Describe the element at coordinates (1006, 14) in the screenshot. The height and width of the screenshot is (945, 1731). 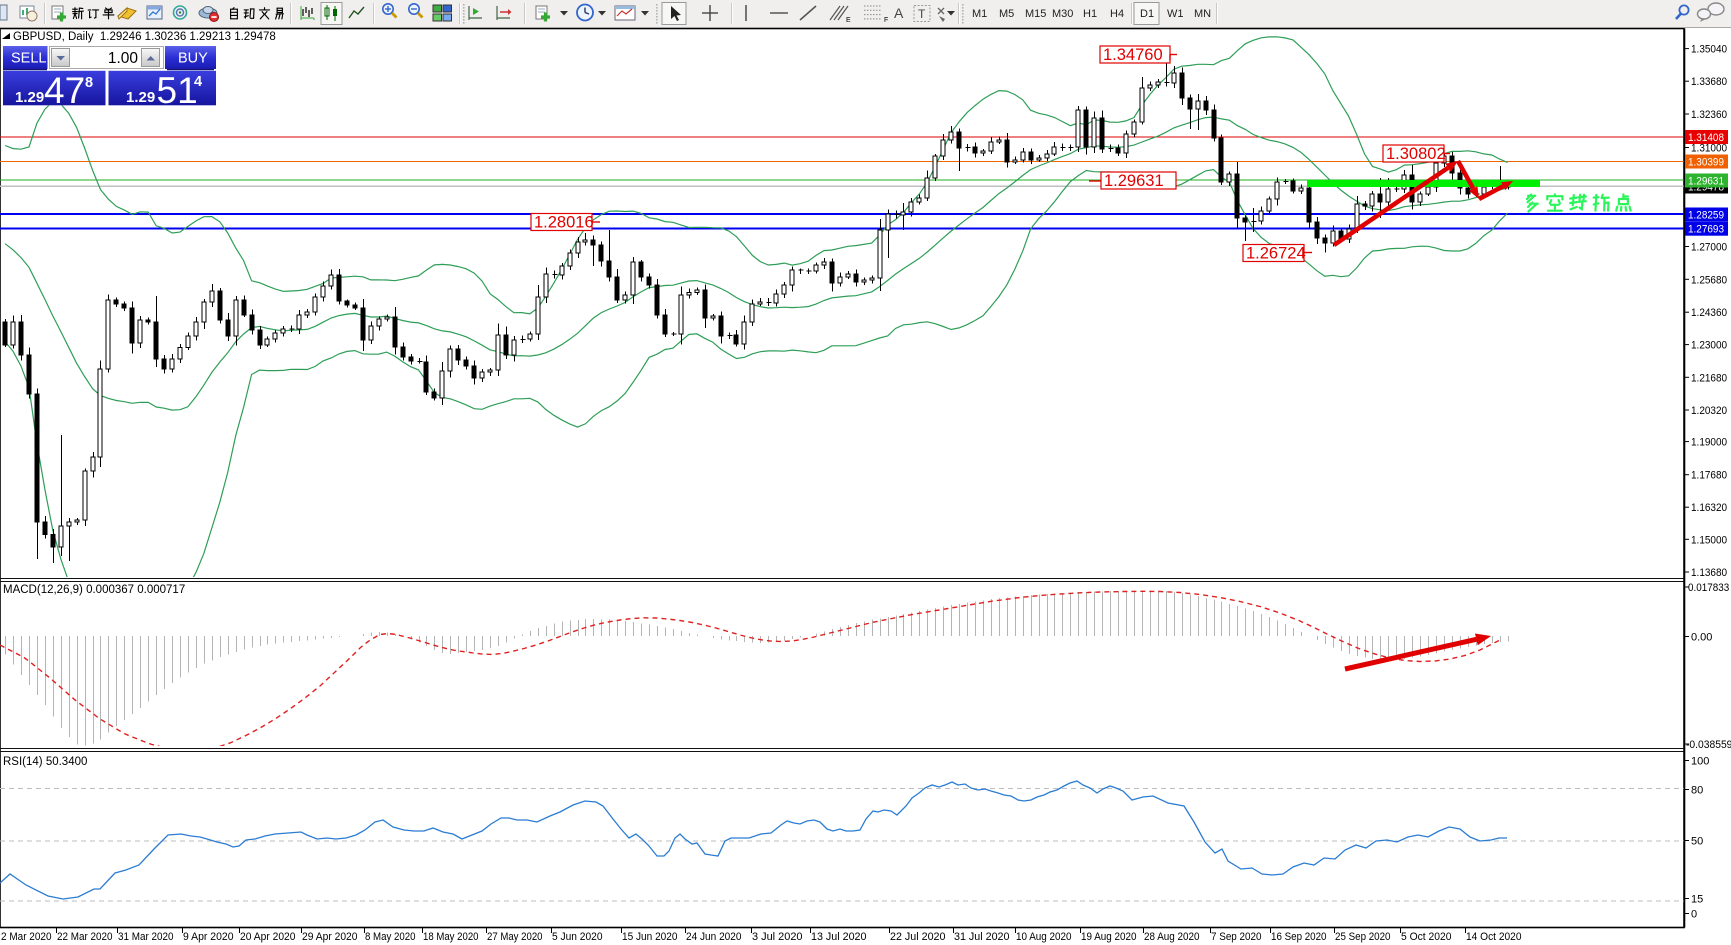
I see `svg-text: M5` at that location.